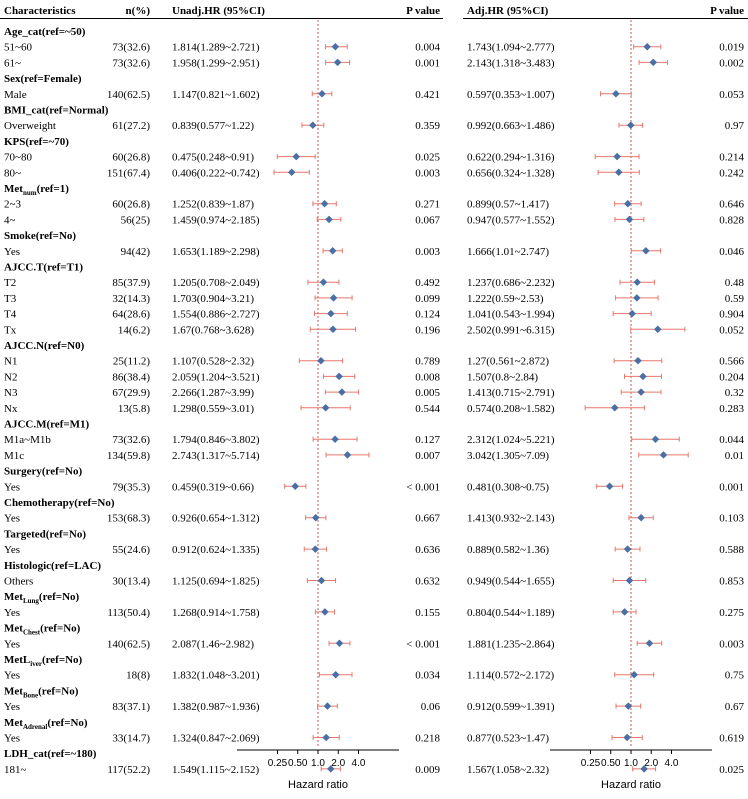  I want to click on row-unadj-hr: 1.549(1.115~2.152), so click(215, 770).